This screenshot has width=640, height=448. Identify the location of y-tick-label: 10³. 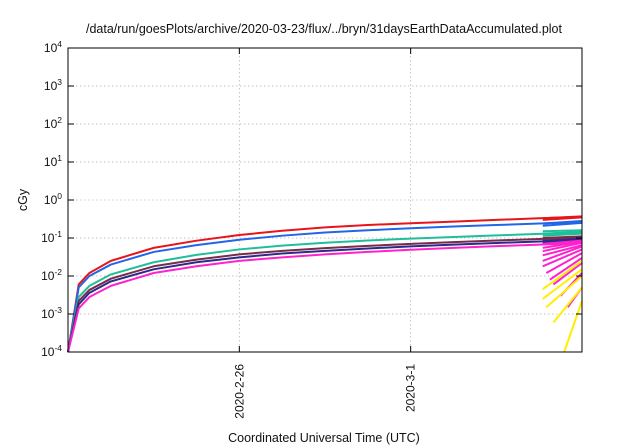
(53, 85).